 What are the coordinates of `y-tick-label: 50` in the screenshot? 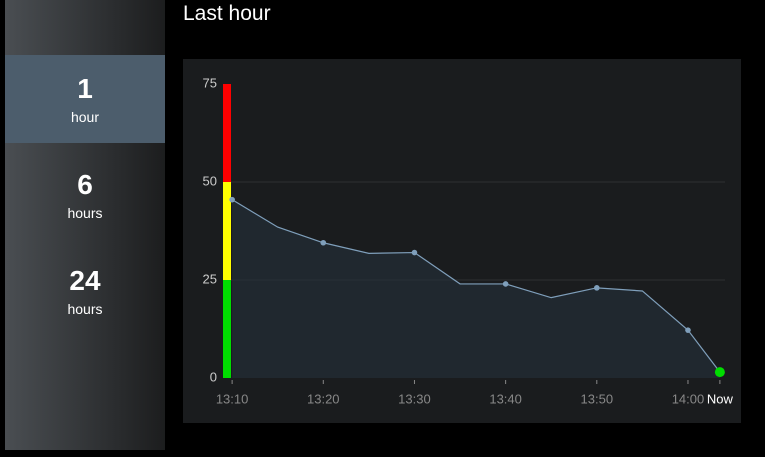 It's located at (210, 180).